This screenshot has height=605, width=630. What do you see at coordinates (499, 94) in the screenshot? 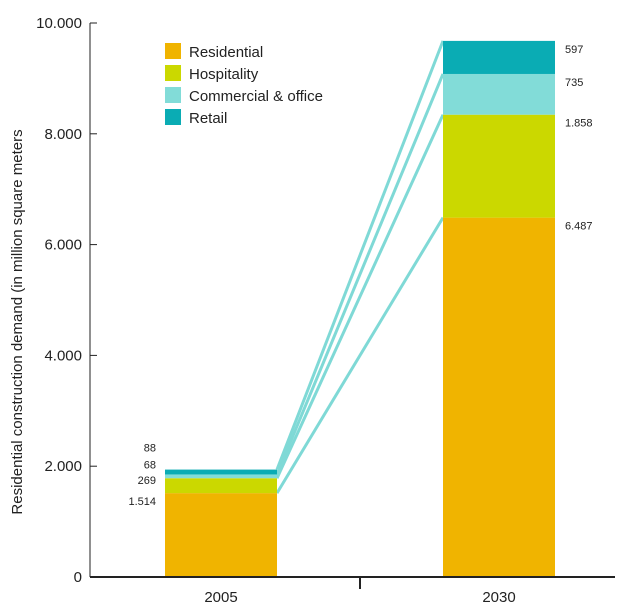
I see `bar-2030-commercial-office` at bounding box center [499, 94].